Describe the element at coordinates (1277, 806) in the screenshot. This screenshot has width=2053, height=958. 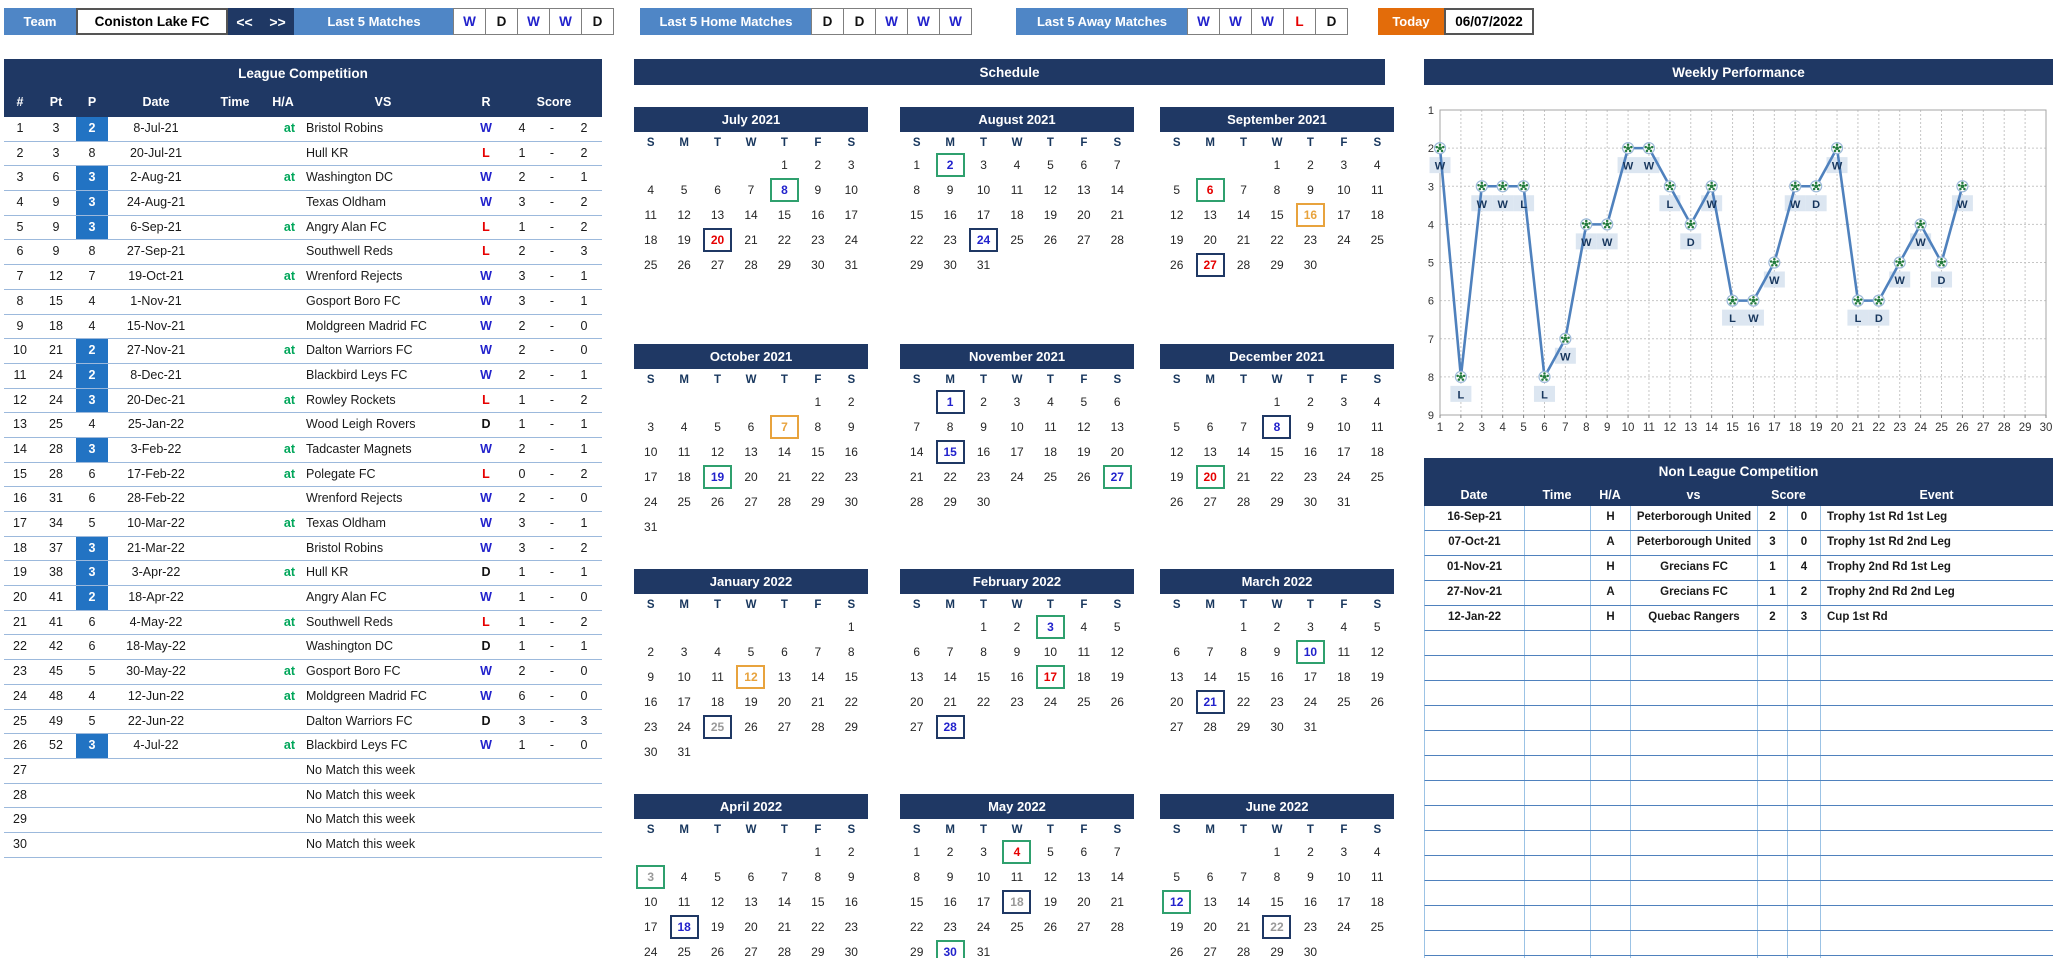
I see `calendar-month-title: June 2022` at that location.